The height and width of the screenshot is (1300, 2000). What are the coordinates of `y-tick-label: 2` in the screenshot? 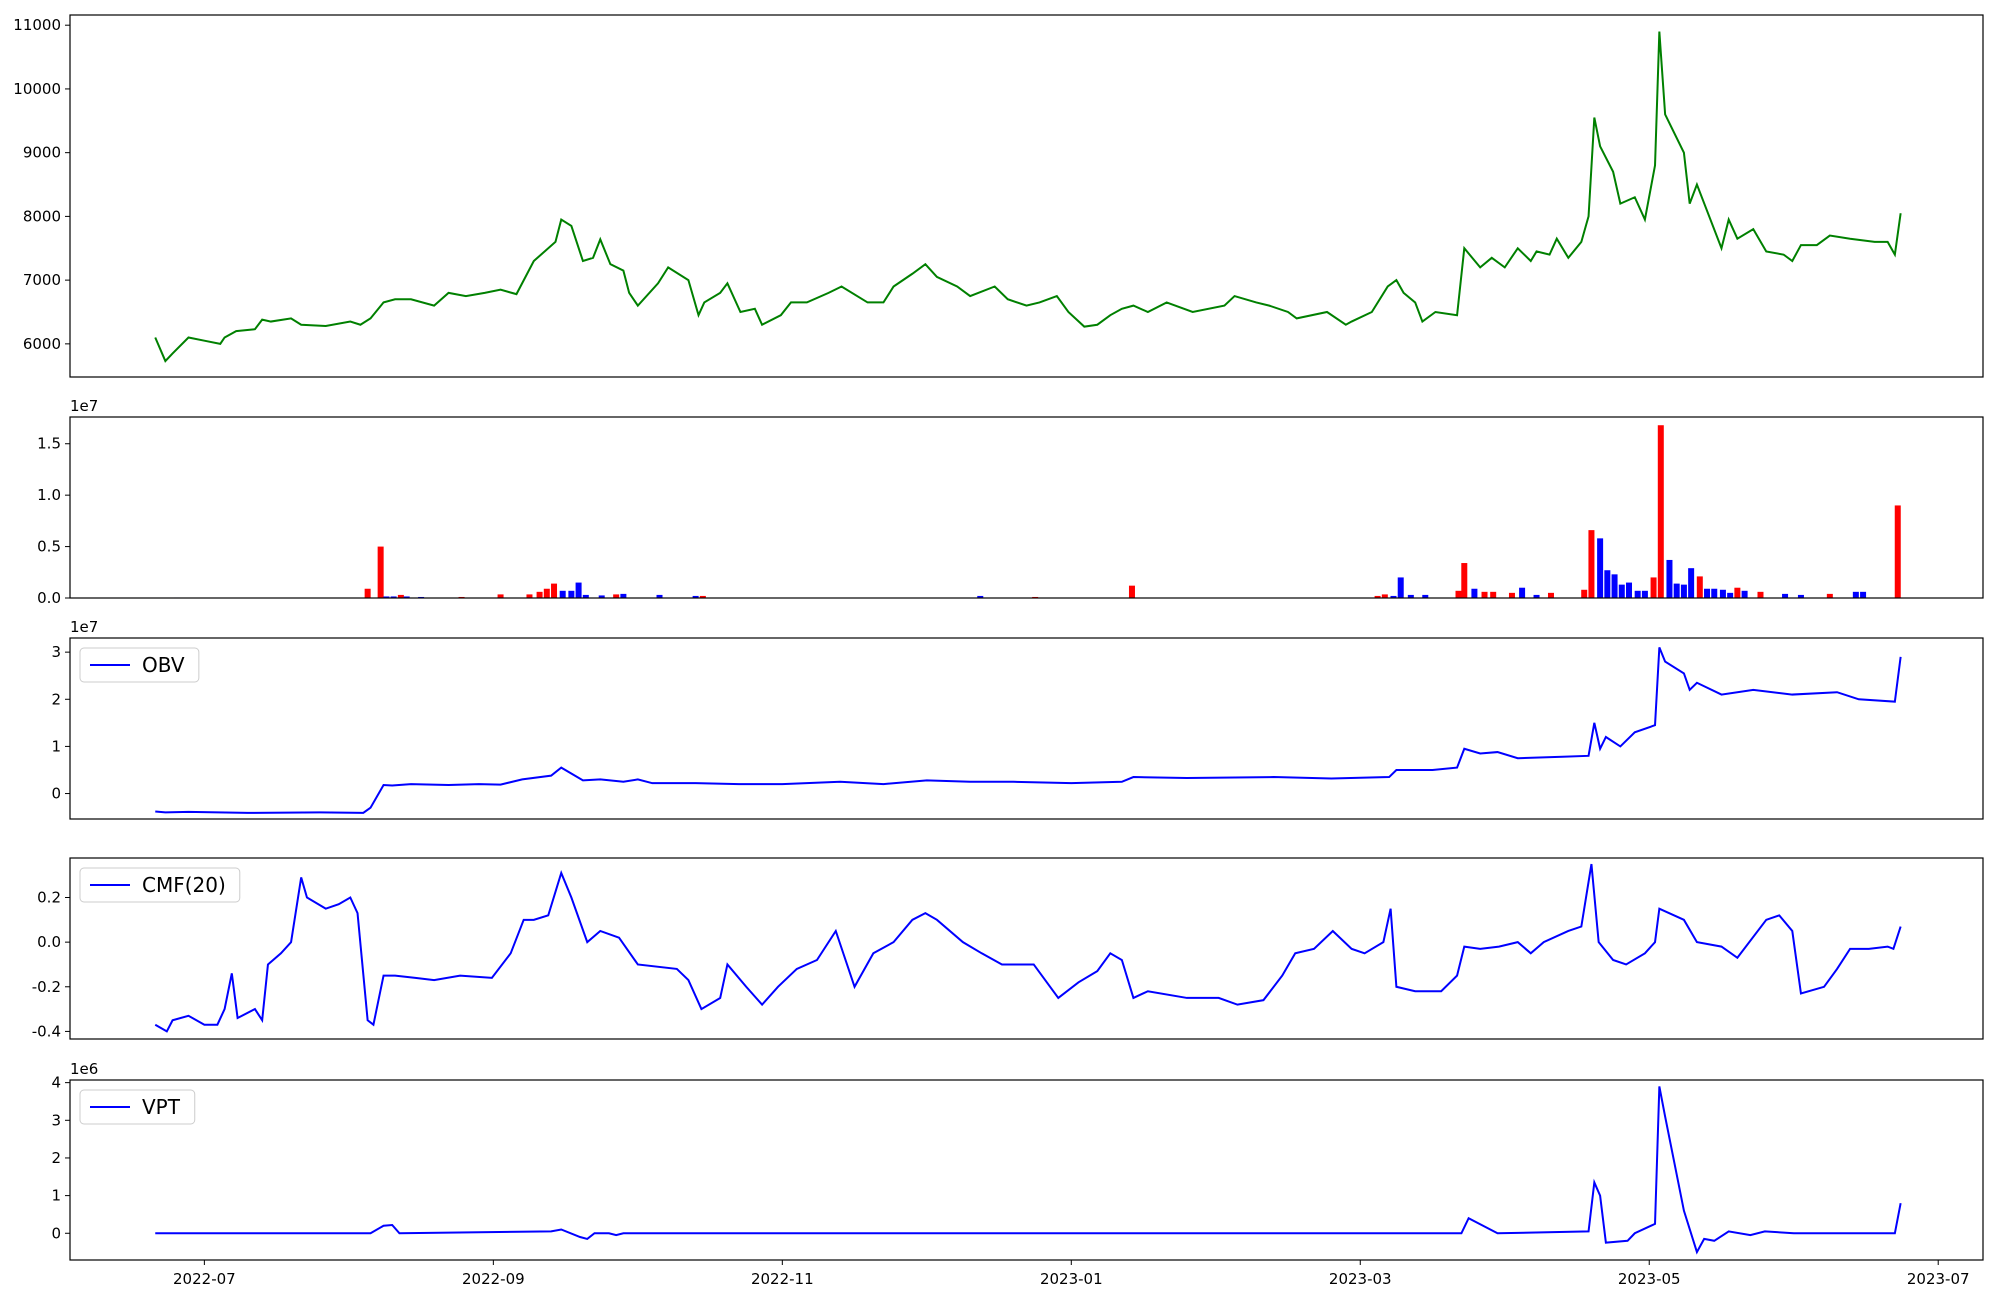 It's located at (56, 699).